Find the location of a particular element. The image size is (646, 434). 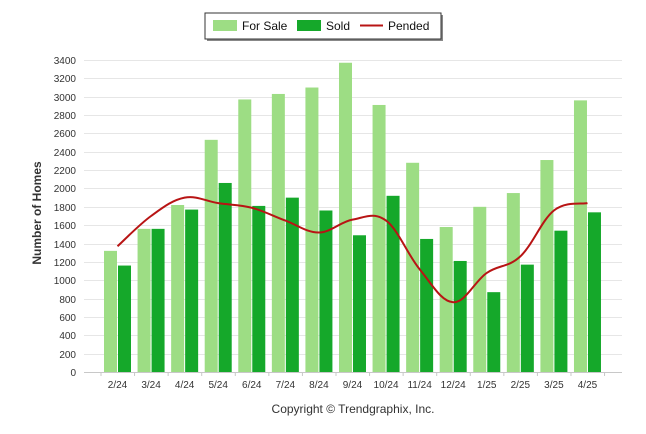

x-tick-label: 5/24 is located at coordinates (218, 385).